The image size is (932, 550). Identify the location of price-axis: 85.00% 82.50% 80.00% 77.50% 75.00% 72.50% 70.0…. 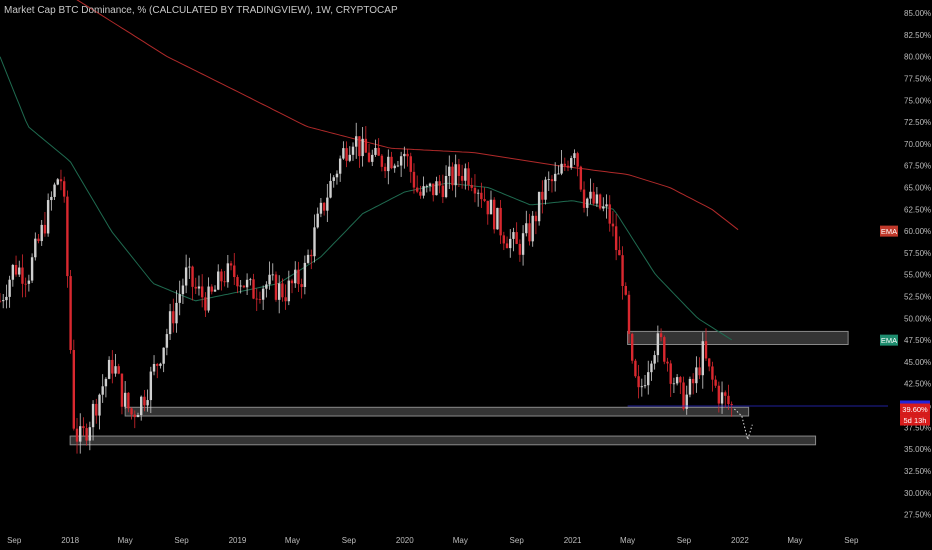
(910, 275).